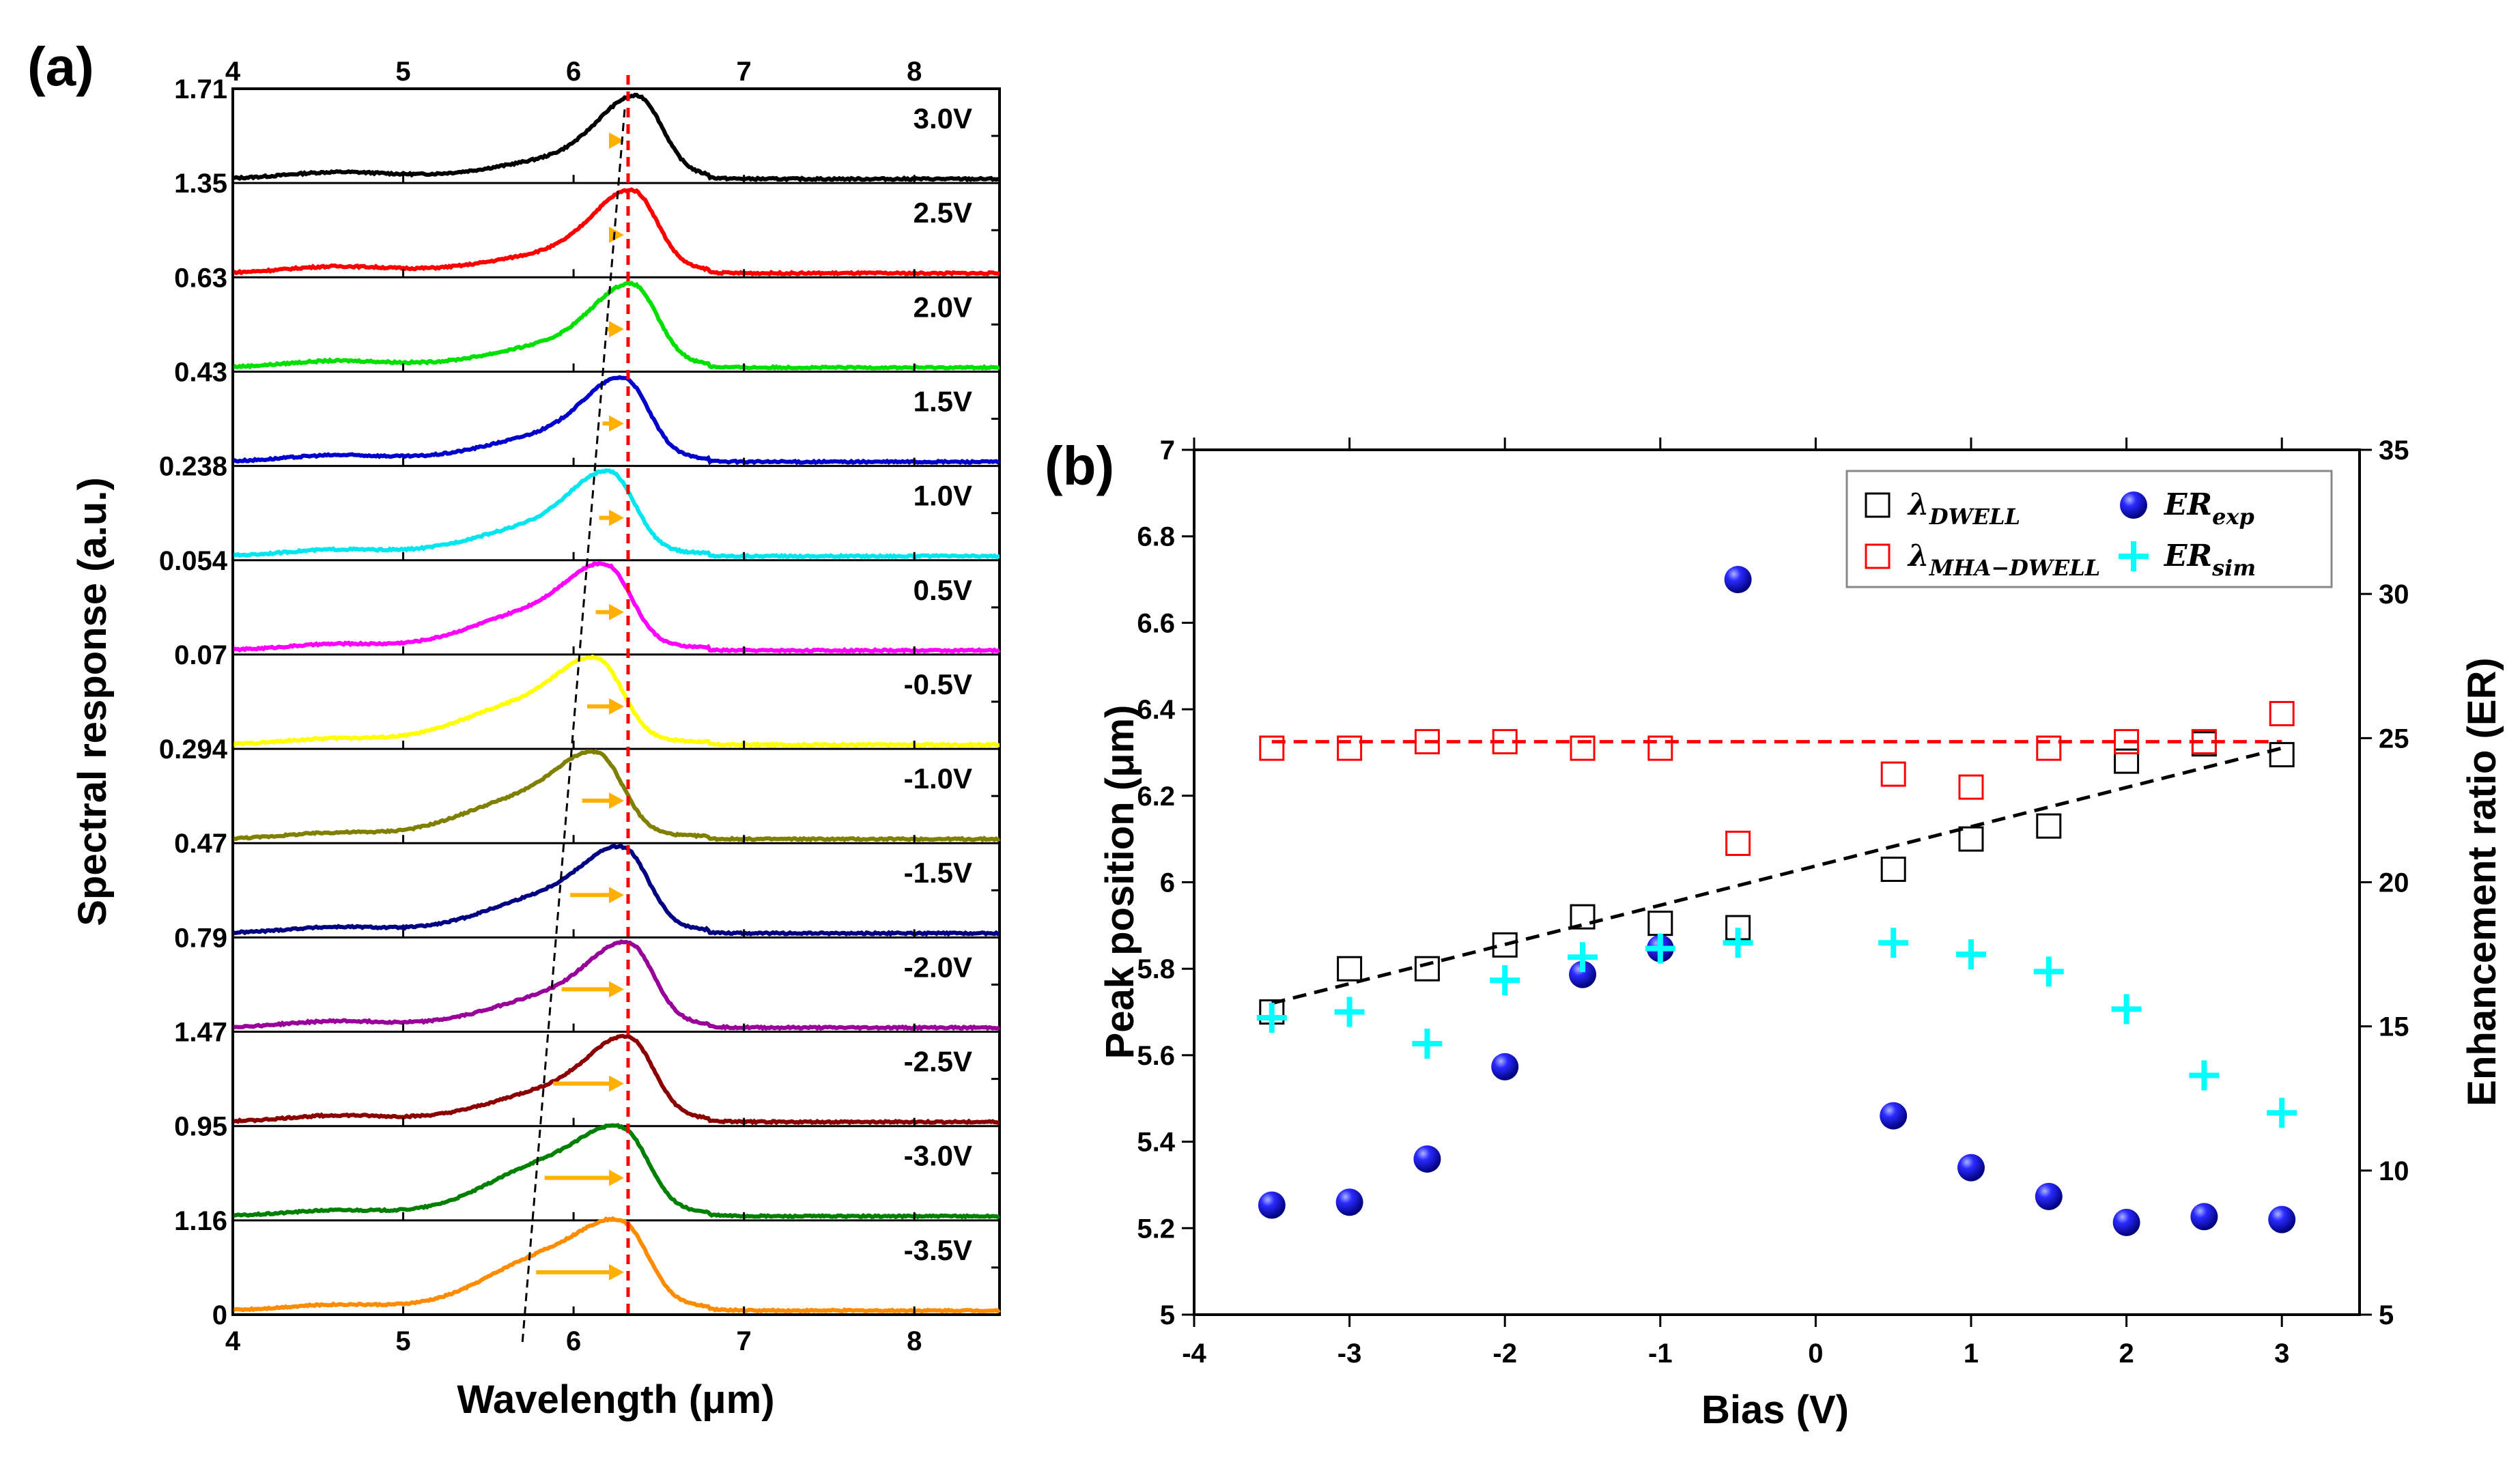  I want to click on panel-b-ylabel: Peak position (μm), so click(1120, 882).